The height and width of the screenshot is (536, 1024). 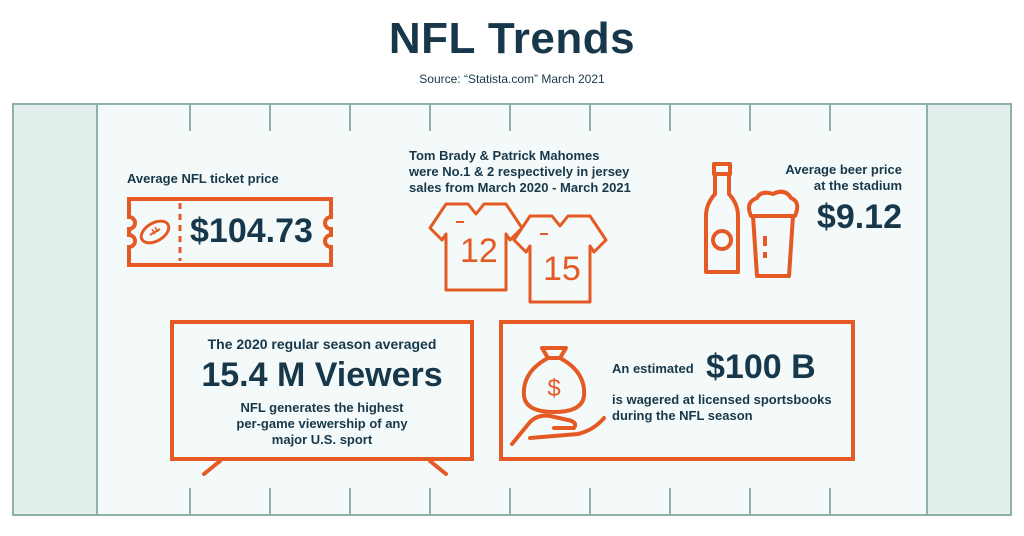 What do you see at coordinates (682, 415) in the screenshot?
I see `betting-detail-line2: during the NFL season` at bounding box center [682, 415].